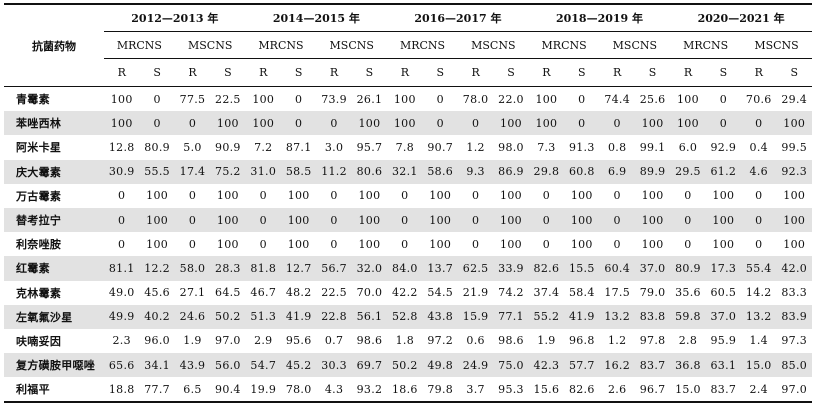 The image size is (815, 403). Describe the element at coordinates (723, 293) in the screenshot. I see `value-cell: 60.5` at that location.